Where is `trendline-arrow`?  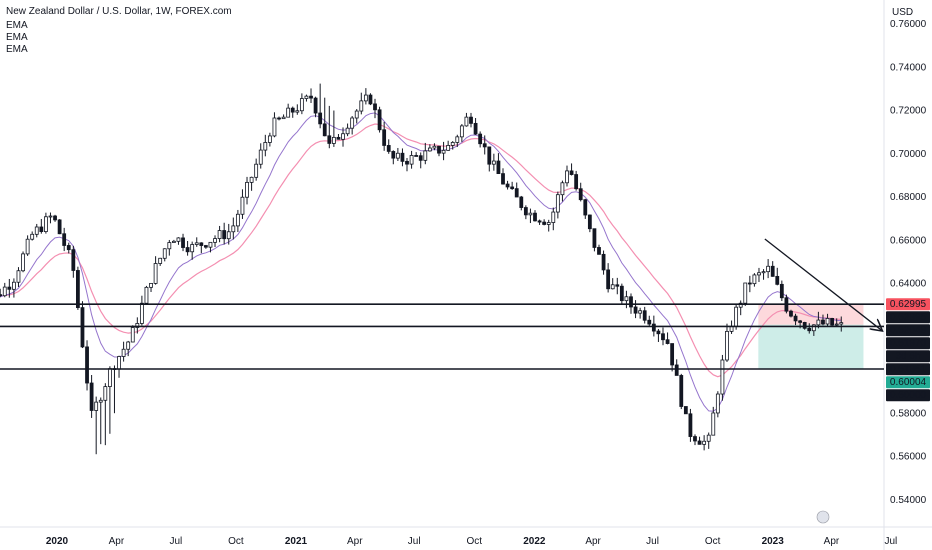
trendline-arrow is located at coordinates (823, 284).